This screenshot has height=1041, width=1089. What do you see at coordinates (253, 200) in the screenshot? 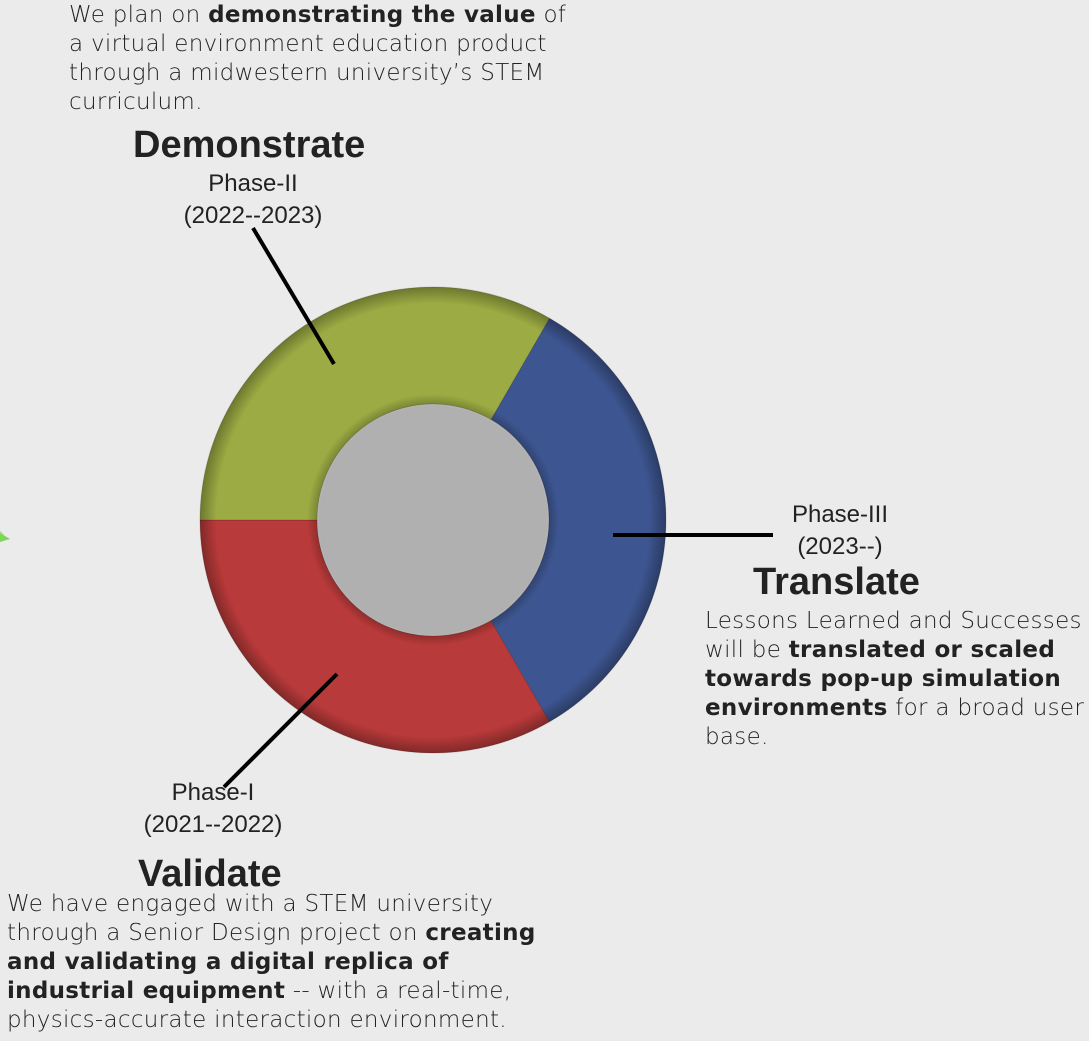
I see `phase2-label: Phase-II (2022--2023)` at bounding box center [253, 200].